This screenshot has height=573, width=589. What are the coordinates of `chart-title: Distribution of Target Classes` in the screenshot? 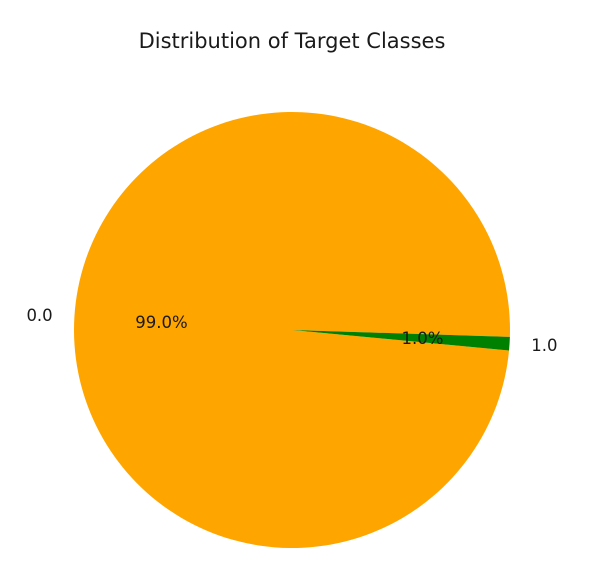 It's located at (292, 41).